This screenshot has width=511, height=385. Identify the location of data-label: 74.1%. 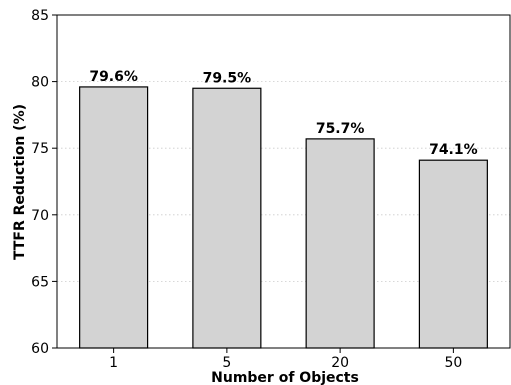
(453, 150).